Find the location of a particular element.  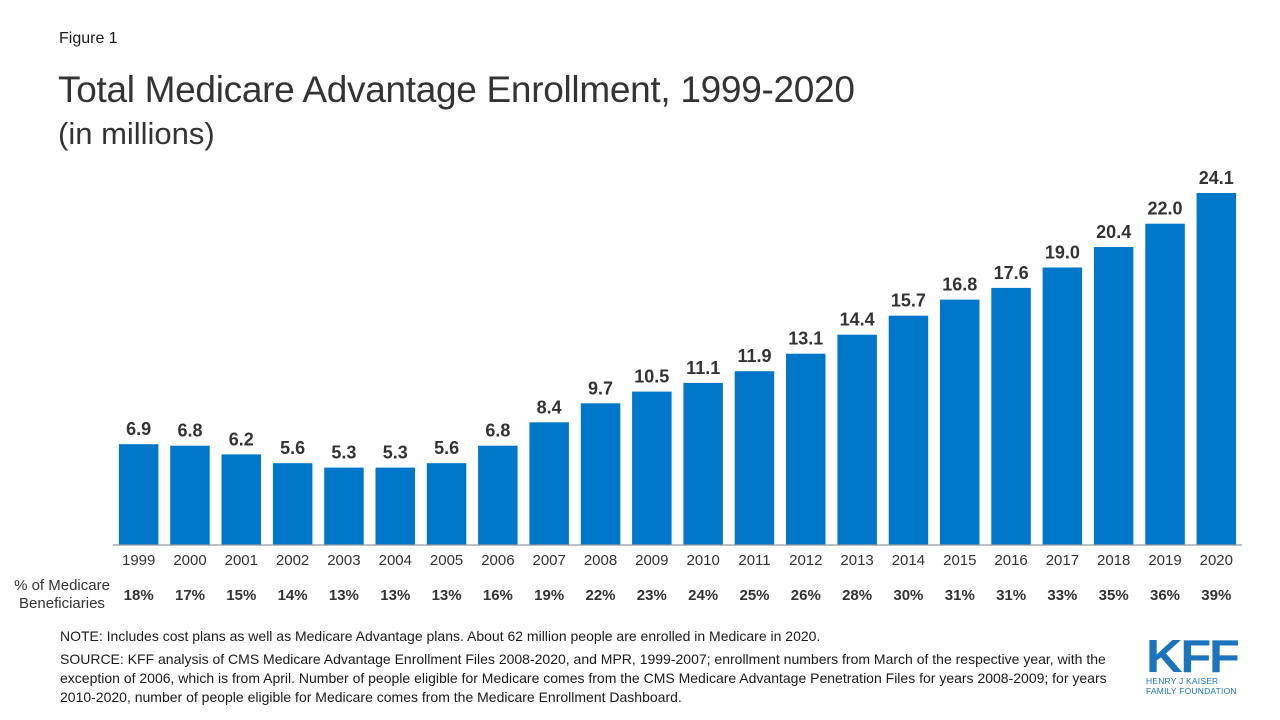

bar-2007 is located at coordinates (549, 483).